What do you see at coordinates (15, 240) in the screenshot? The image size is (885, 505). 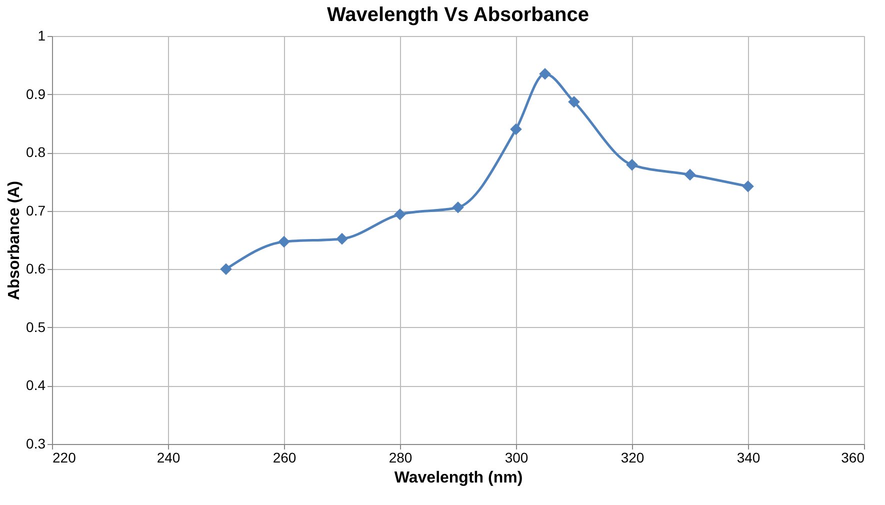 I see `y-axis-title: Absorbance (A)` at bounding box center [15, 240].